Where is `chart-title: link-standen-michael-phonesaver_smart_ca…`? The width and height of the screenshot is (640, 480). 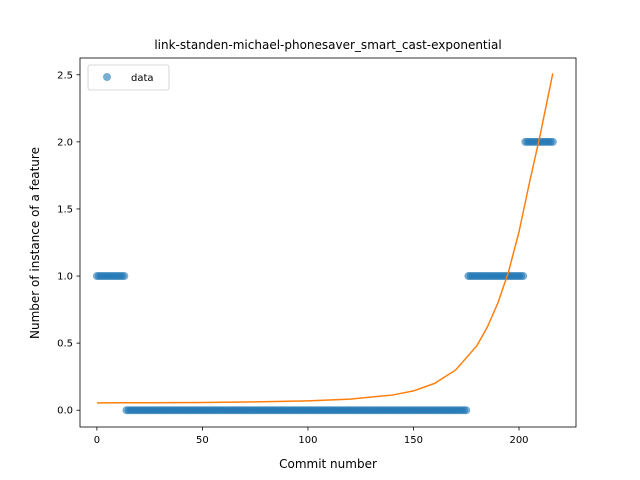
chart-title: link-standen-michael-phonesaver_smart_ca… is located at coordinates (327, 45).